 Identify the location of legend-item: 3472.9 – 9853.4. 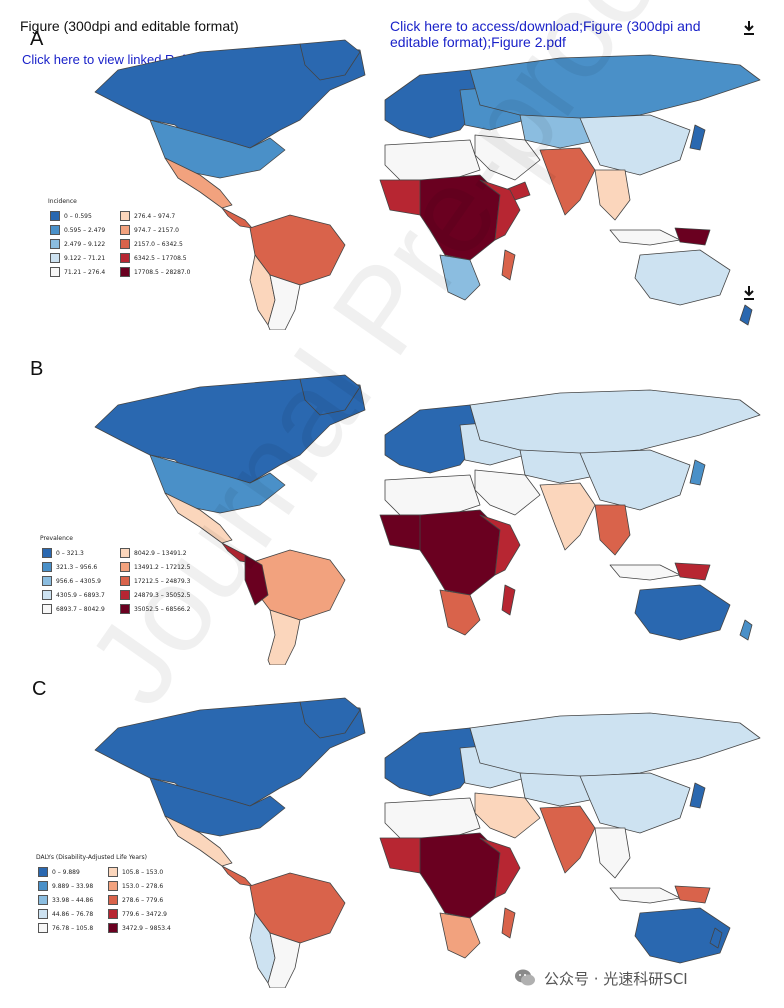
(139, 928).